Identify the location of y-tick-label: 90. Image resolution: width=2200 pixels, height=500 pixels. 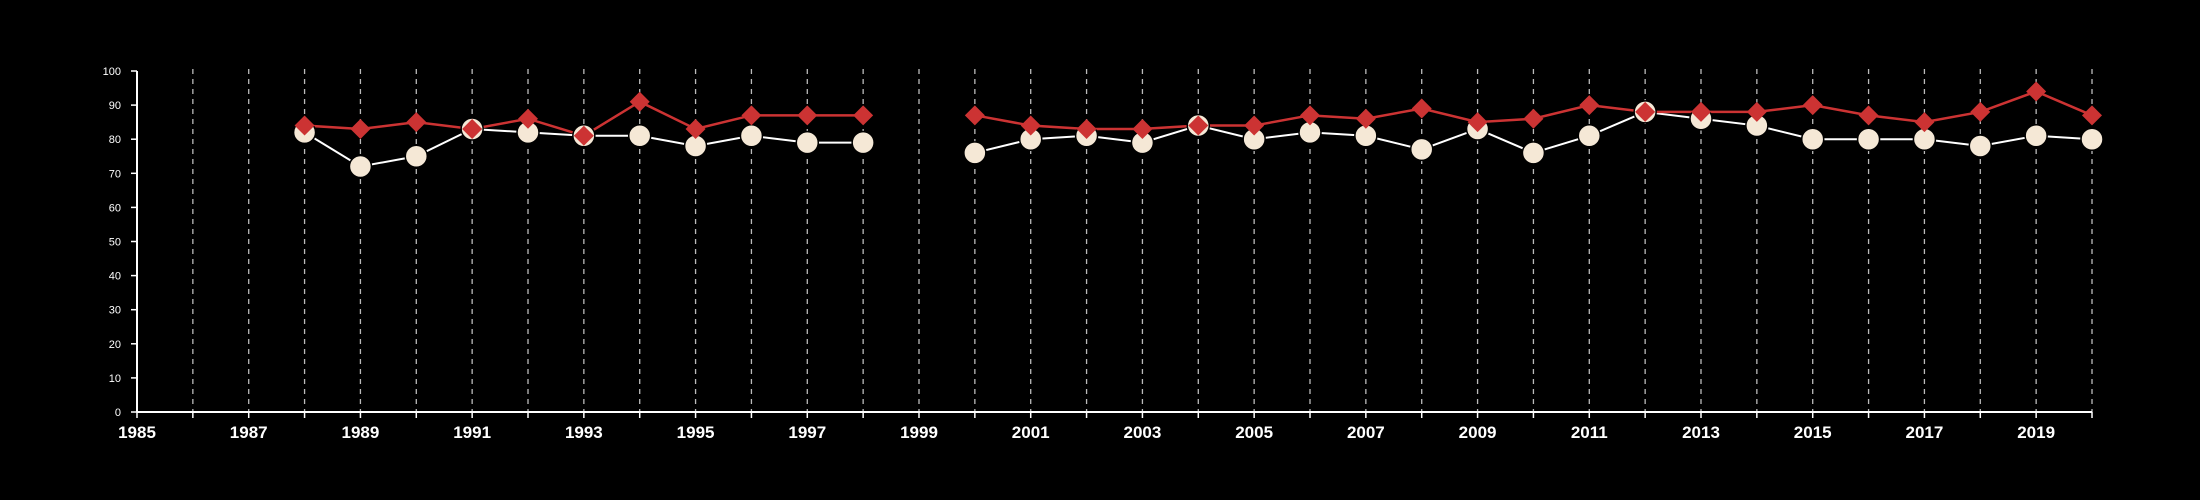
(115, 106).